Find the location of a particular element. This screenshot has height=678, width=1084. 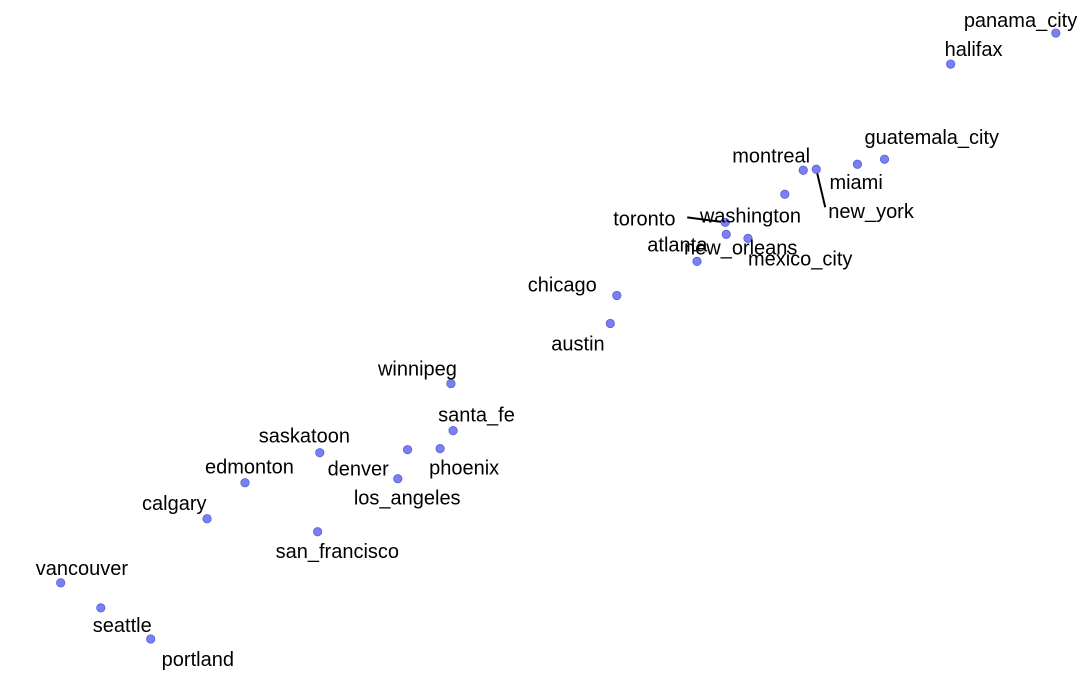

label-los-angeles: los_angeles is located at coordinates (407, 499).